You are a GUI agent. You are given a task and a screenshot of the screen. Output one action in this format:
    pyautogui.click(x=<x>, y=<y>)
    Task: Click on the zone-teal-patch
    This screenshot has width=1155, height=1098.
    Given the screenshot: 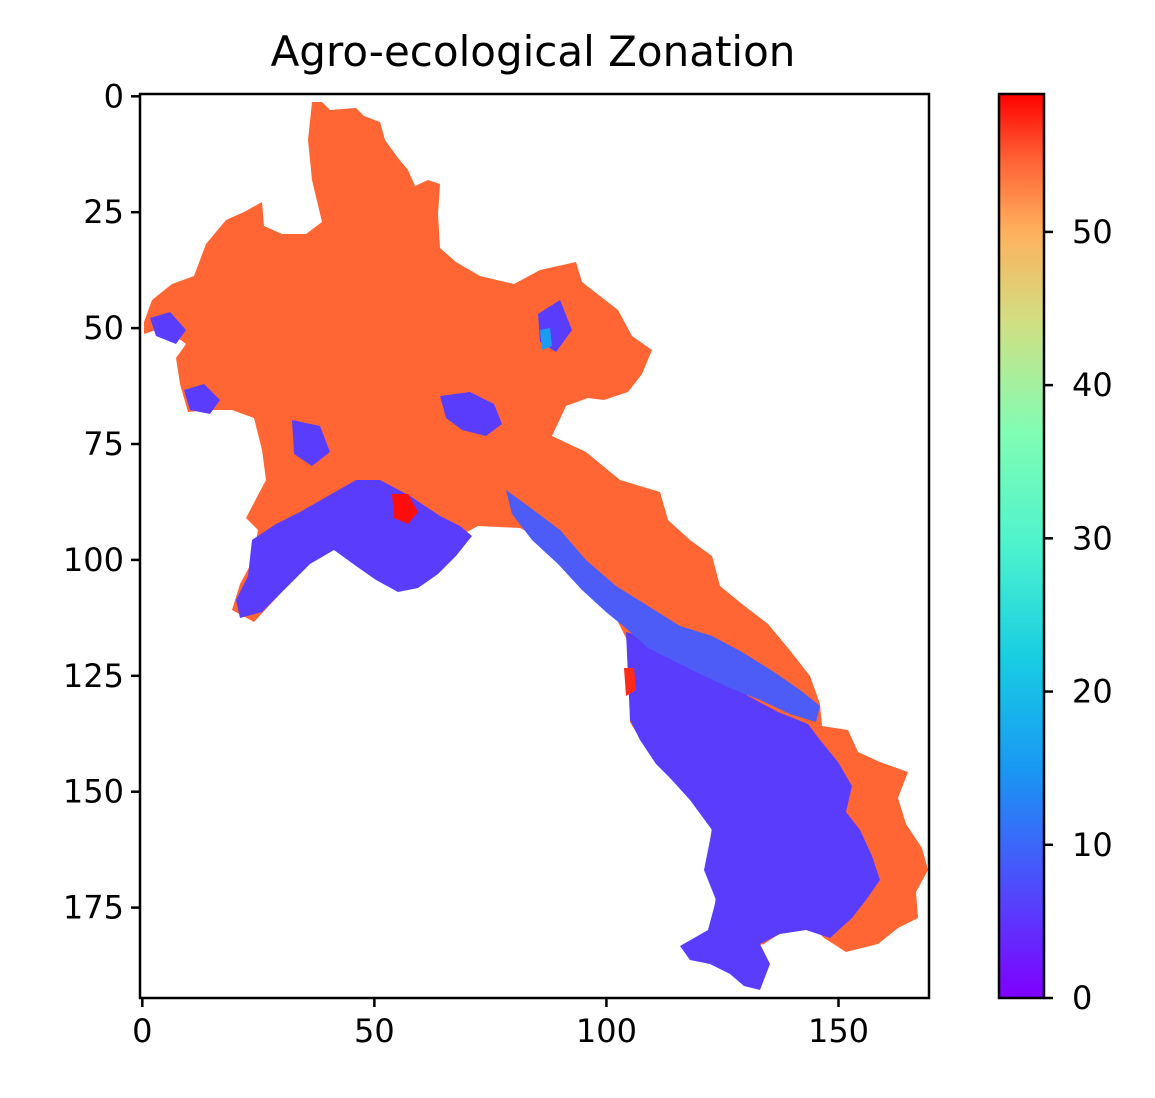 What is the action you would take?
    pyautogui.click(x=546, y=339)
    